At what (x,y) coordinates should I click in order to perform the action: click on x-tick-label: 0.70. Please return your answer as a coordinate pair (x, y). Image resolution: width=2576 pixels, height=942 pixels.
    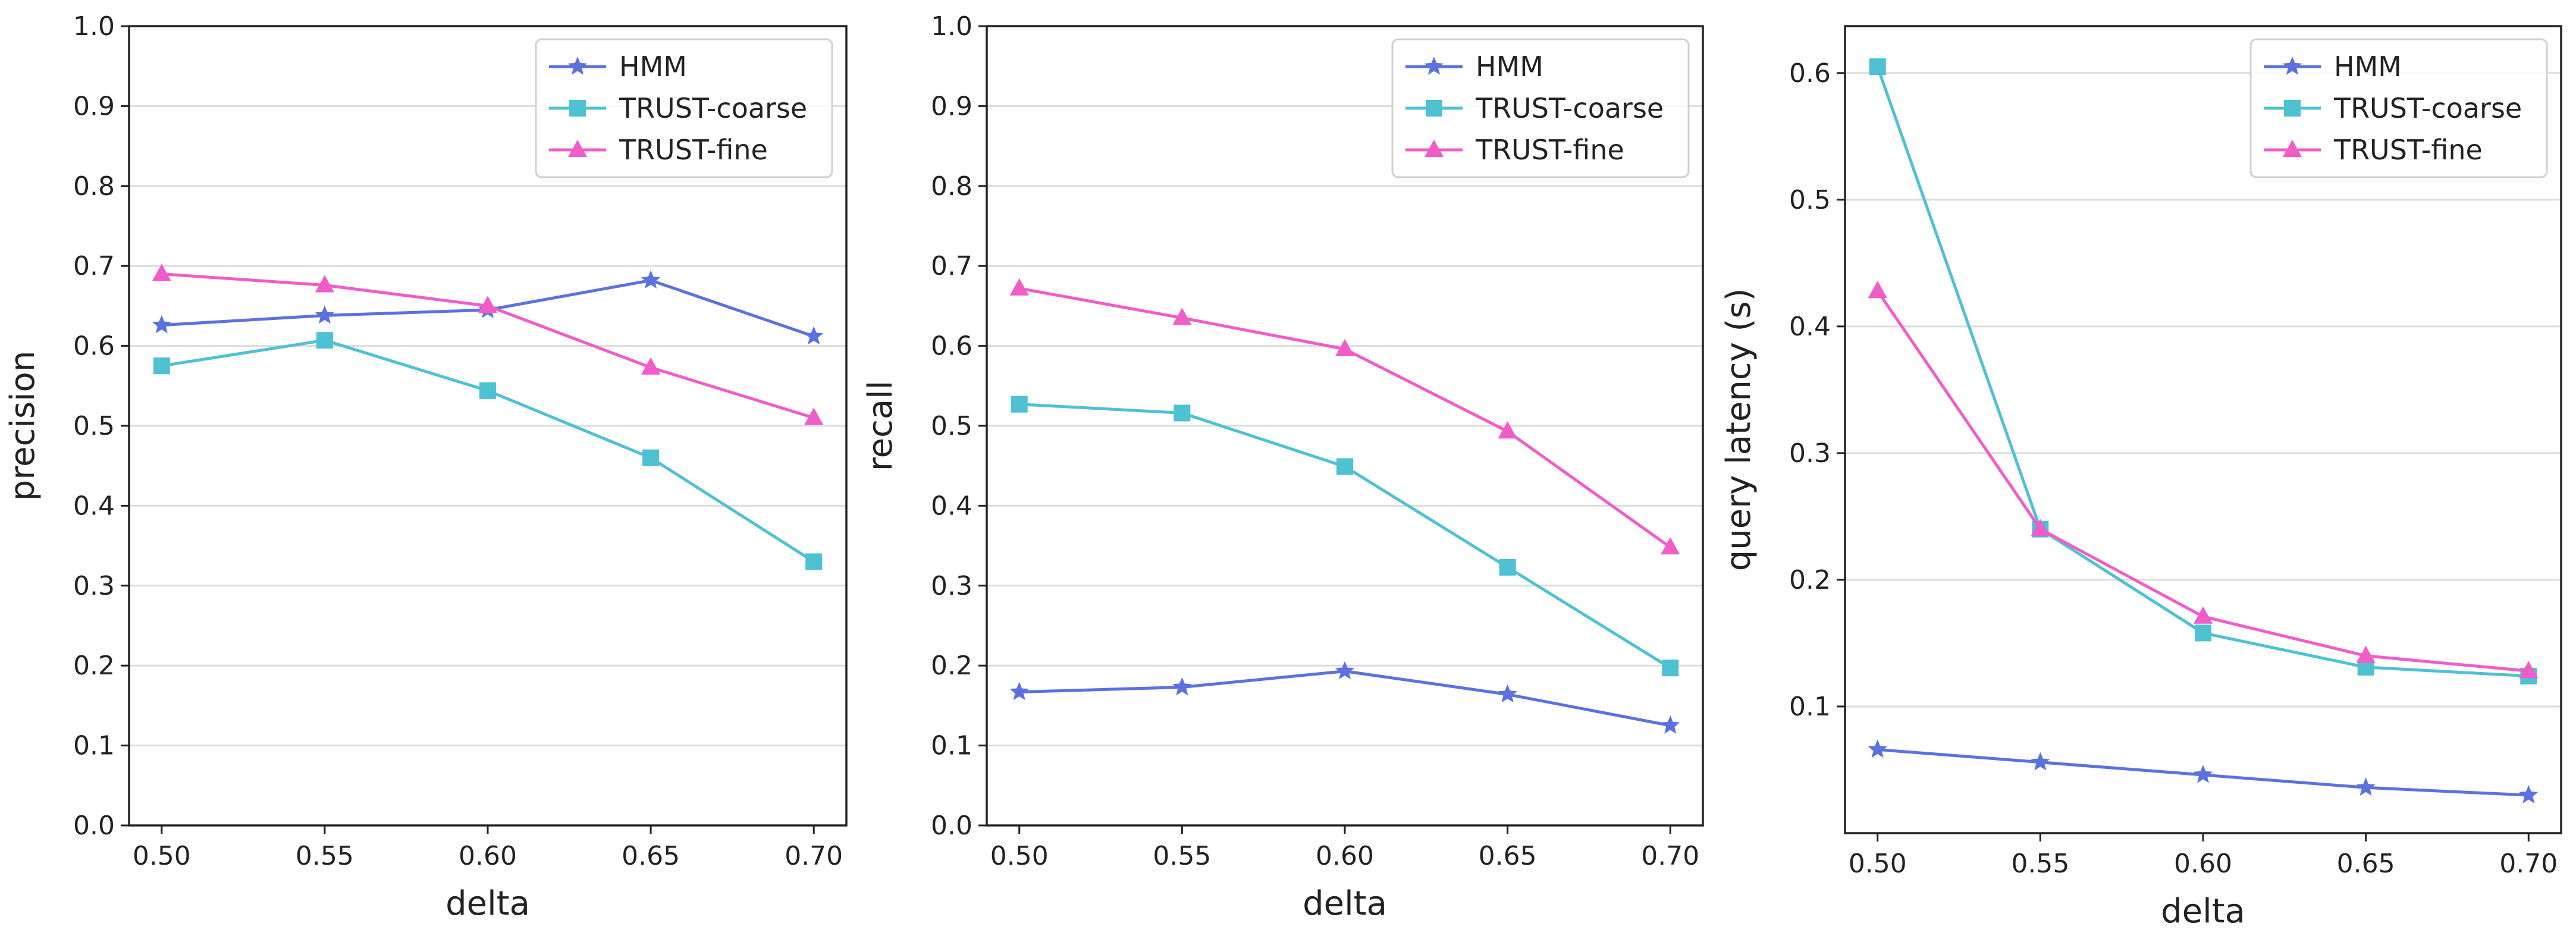
    Looking at the image, I should click on (1670, 856).